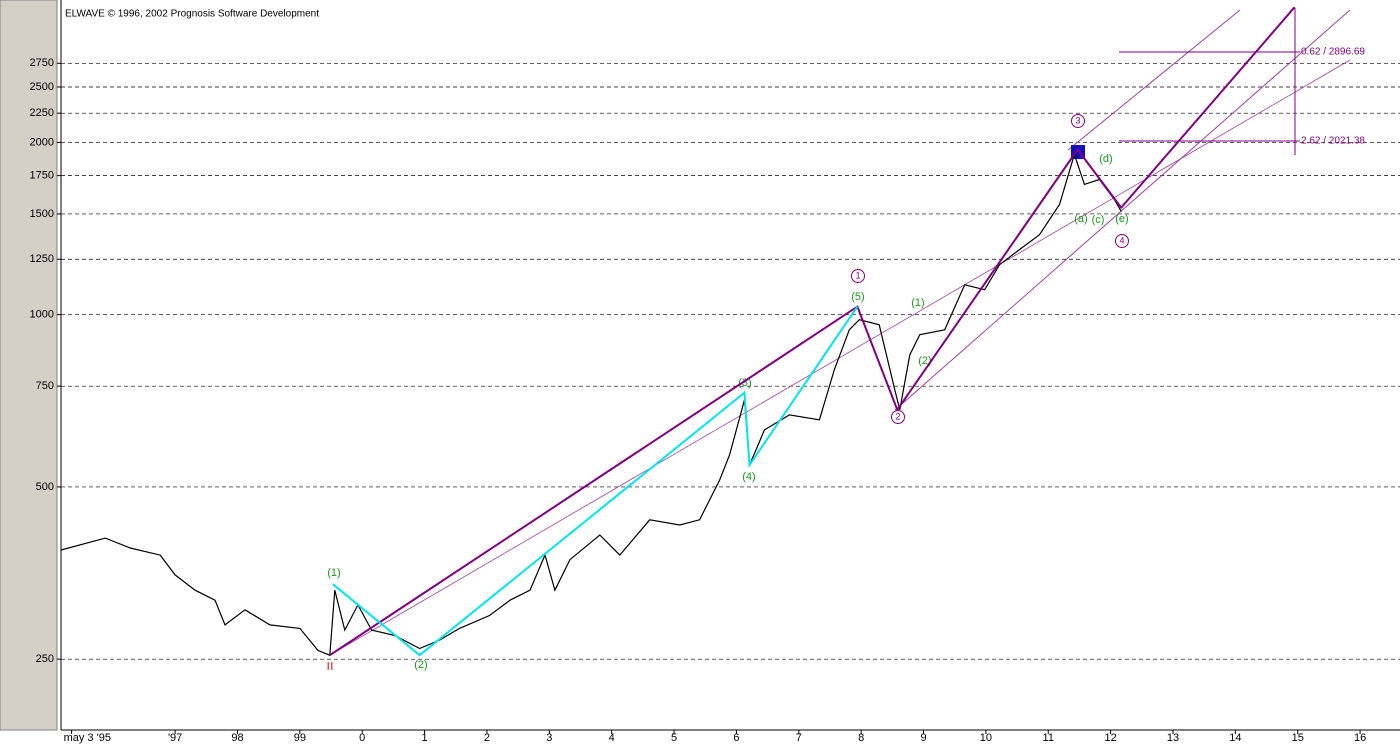 This screenshot has height=745, width=1400. I want to click on y-tick-label: 1250, so click(42, 259).